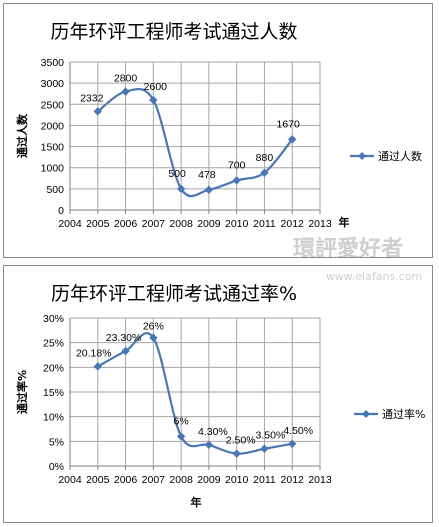  I want to click on y-tick-label: 2500, so click(53, 105).